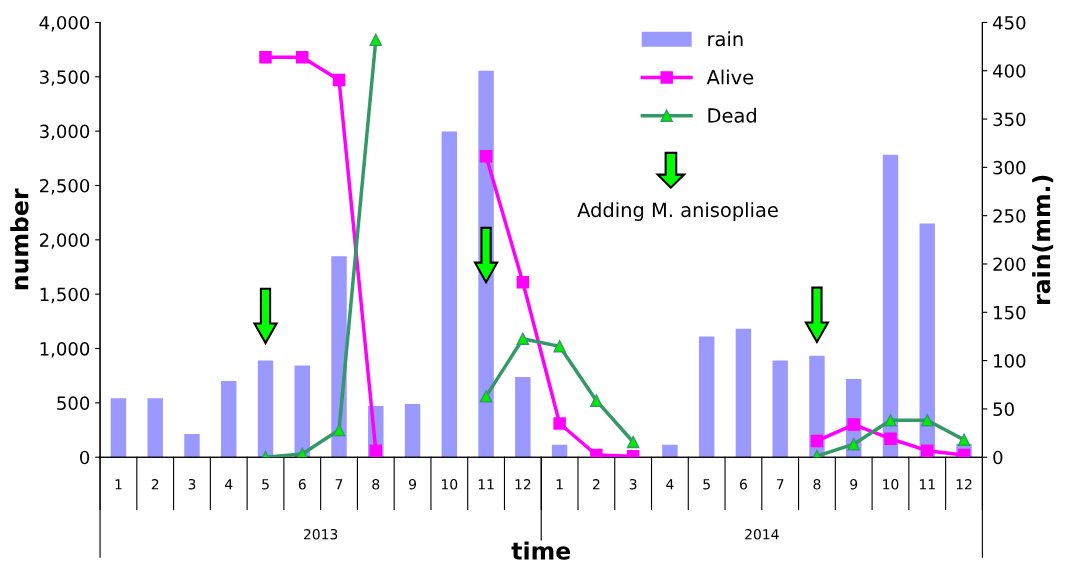 The image size is (1076, 561). What do you see at coordinates (1009, 216) in the screenshot?
I see `y2-tick-label: 250` at bounding box center [1009, 216].